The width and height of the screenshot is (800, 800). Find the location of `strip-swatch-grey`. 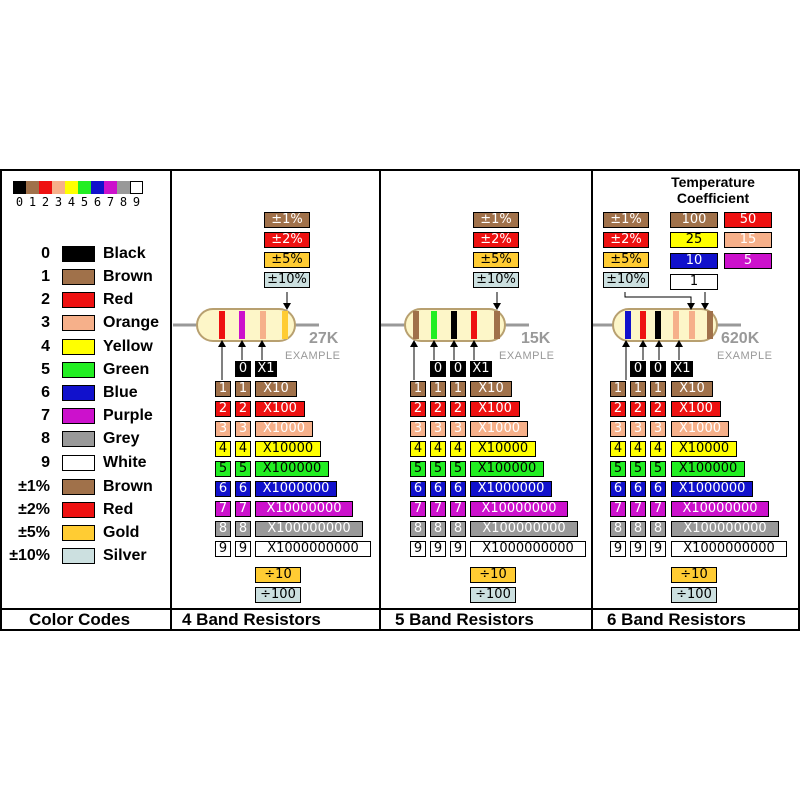

strip-swatch-grey is located at coordinates (123, 187).